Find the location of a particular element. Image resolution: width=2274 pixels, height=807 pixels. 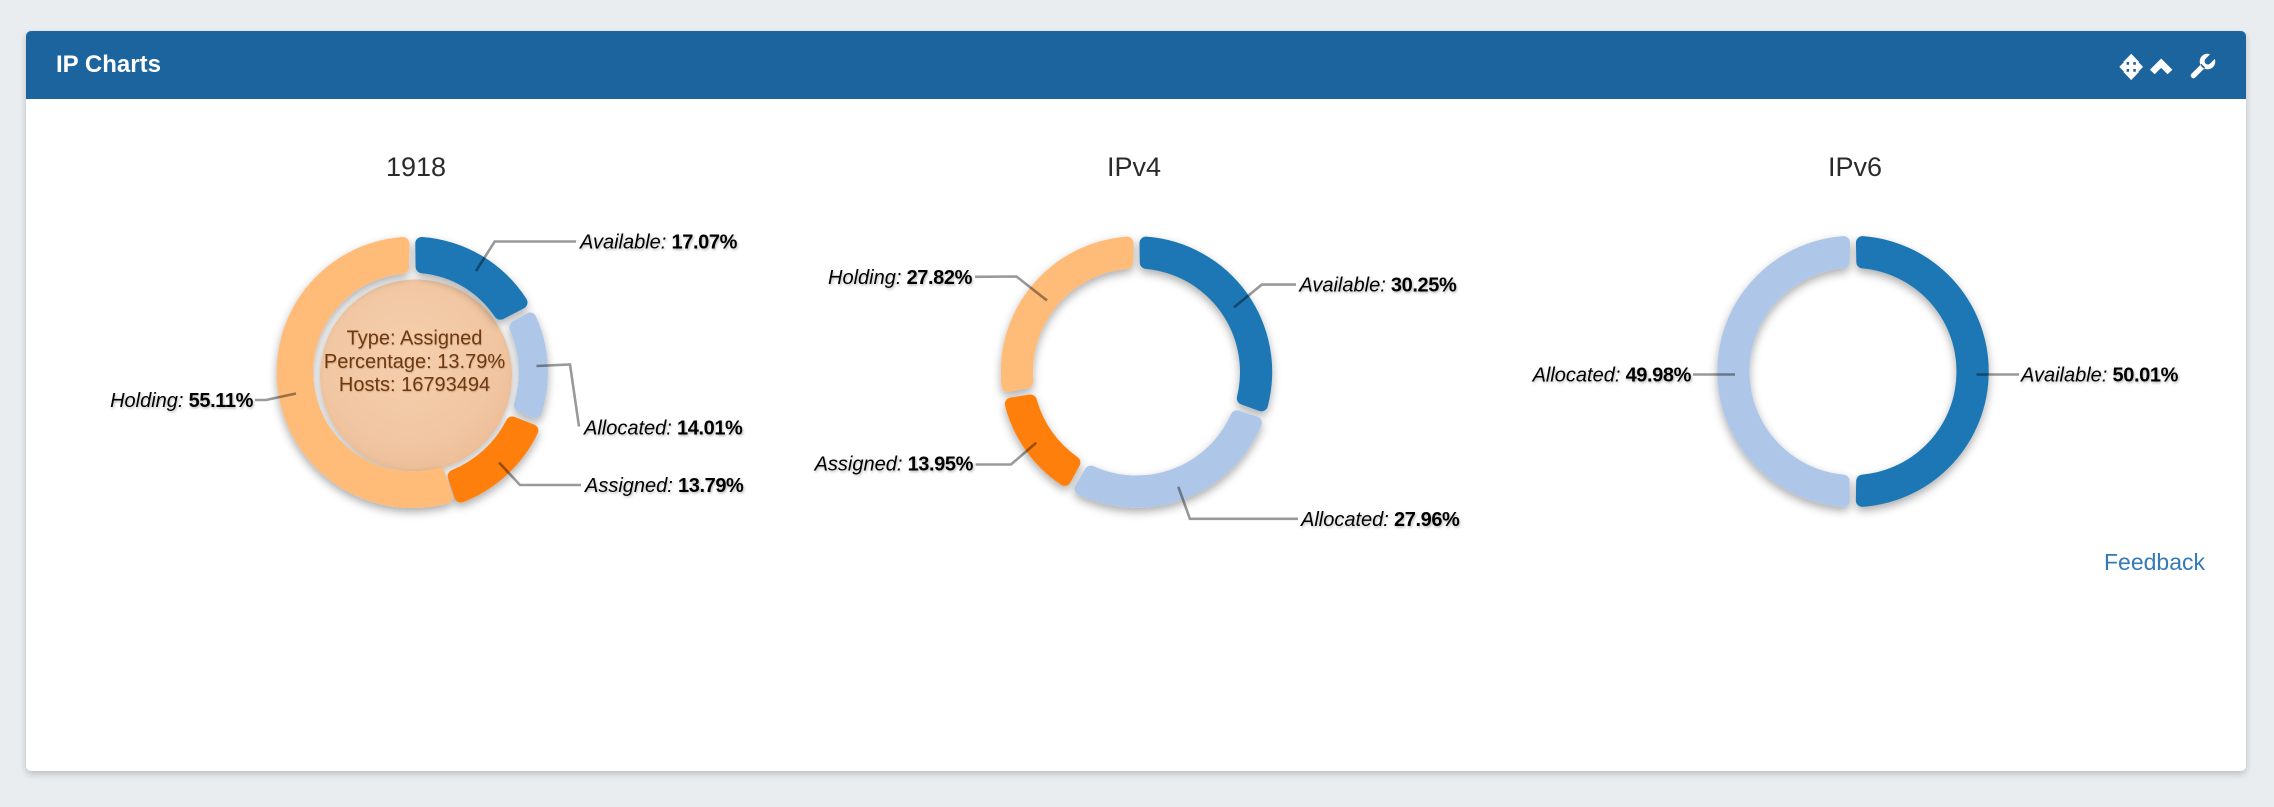

svg-text: IPv4 is located at coordinates (1134, 167).